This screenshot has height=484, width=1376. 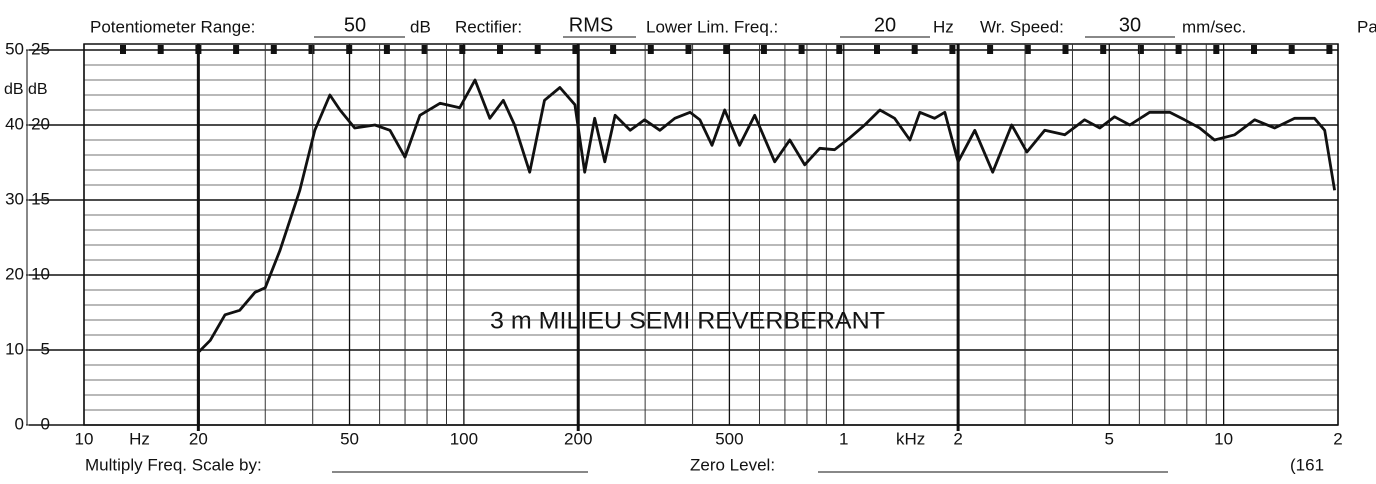 I want to click on header-value: 50, so click(x=355, y=25).